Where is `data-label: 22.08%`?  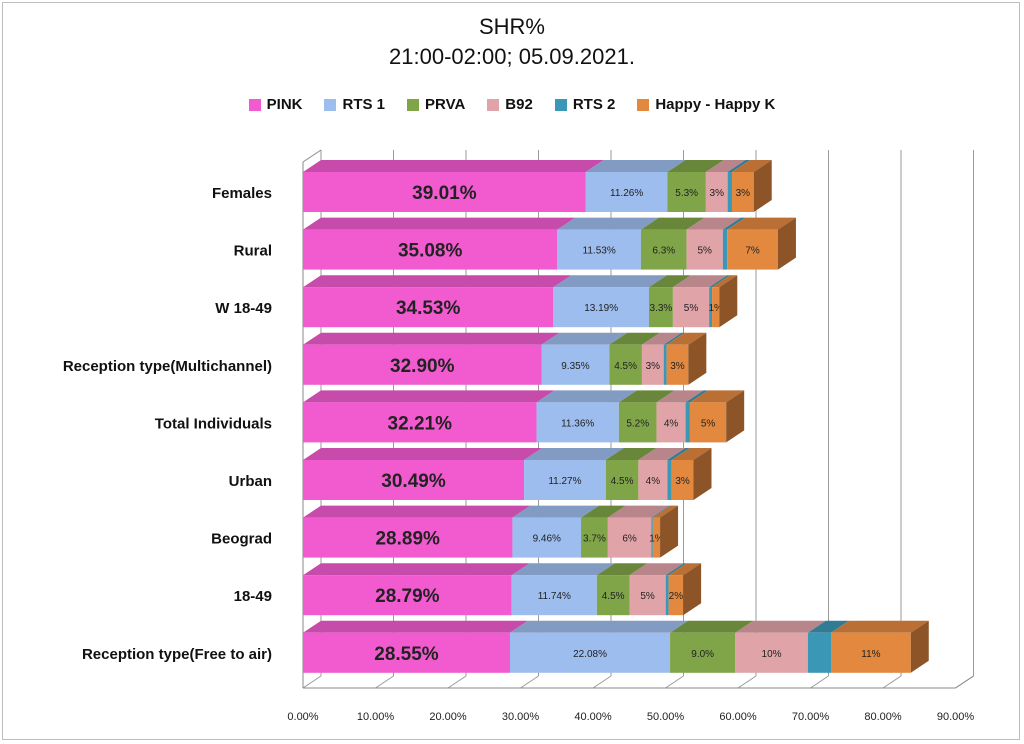 data-label: 22.08% is located at coordinates (590, 654).